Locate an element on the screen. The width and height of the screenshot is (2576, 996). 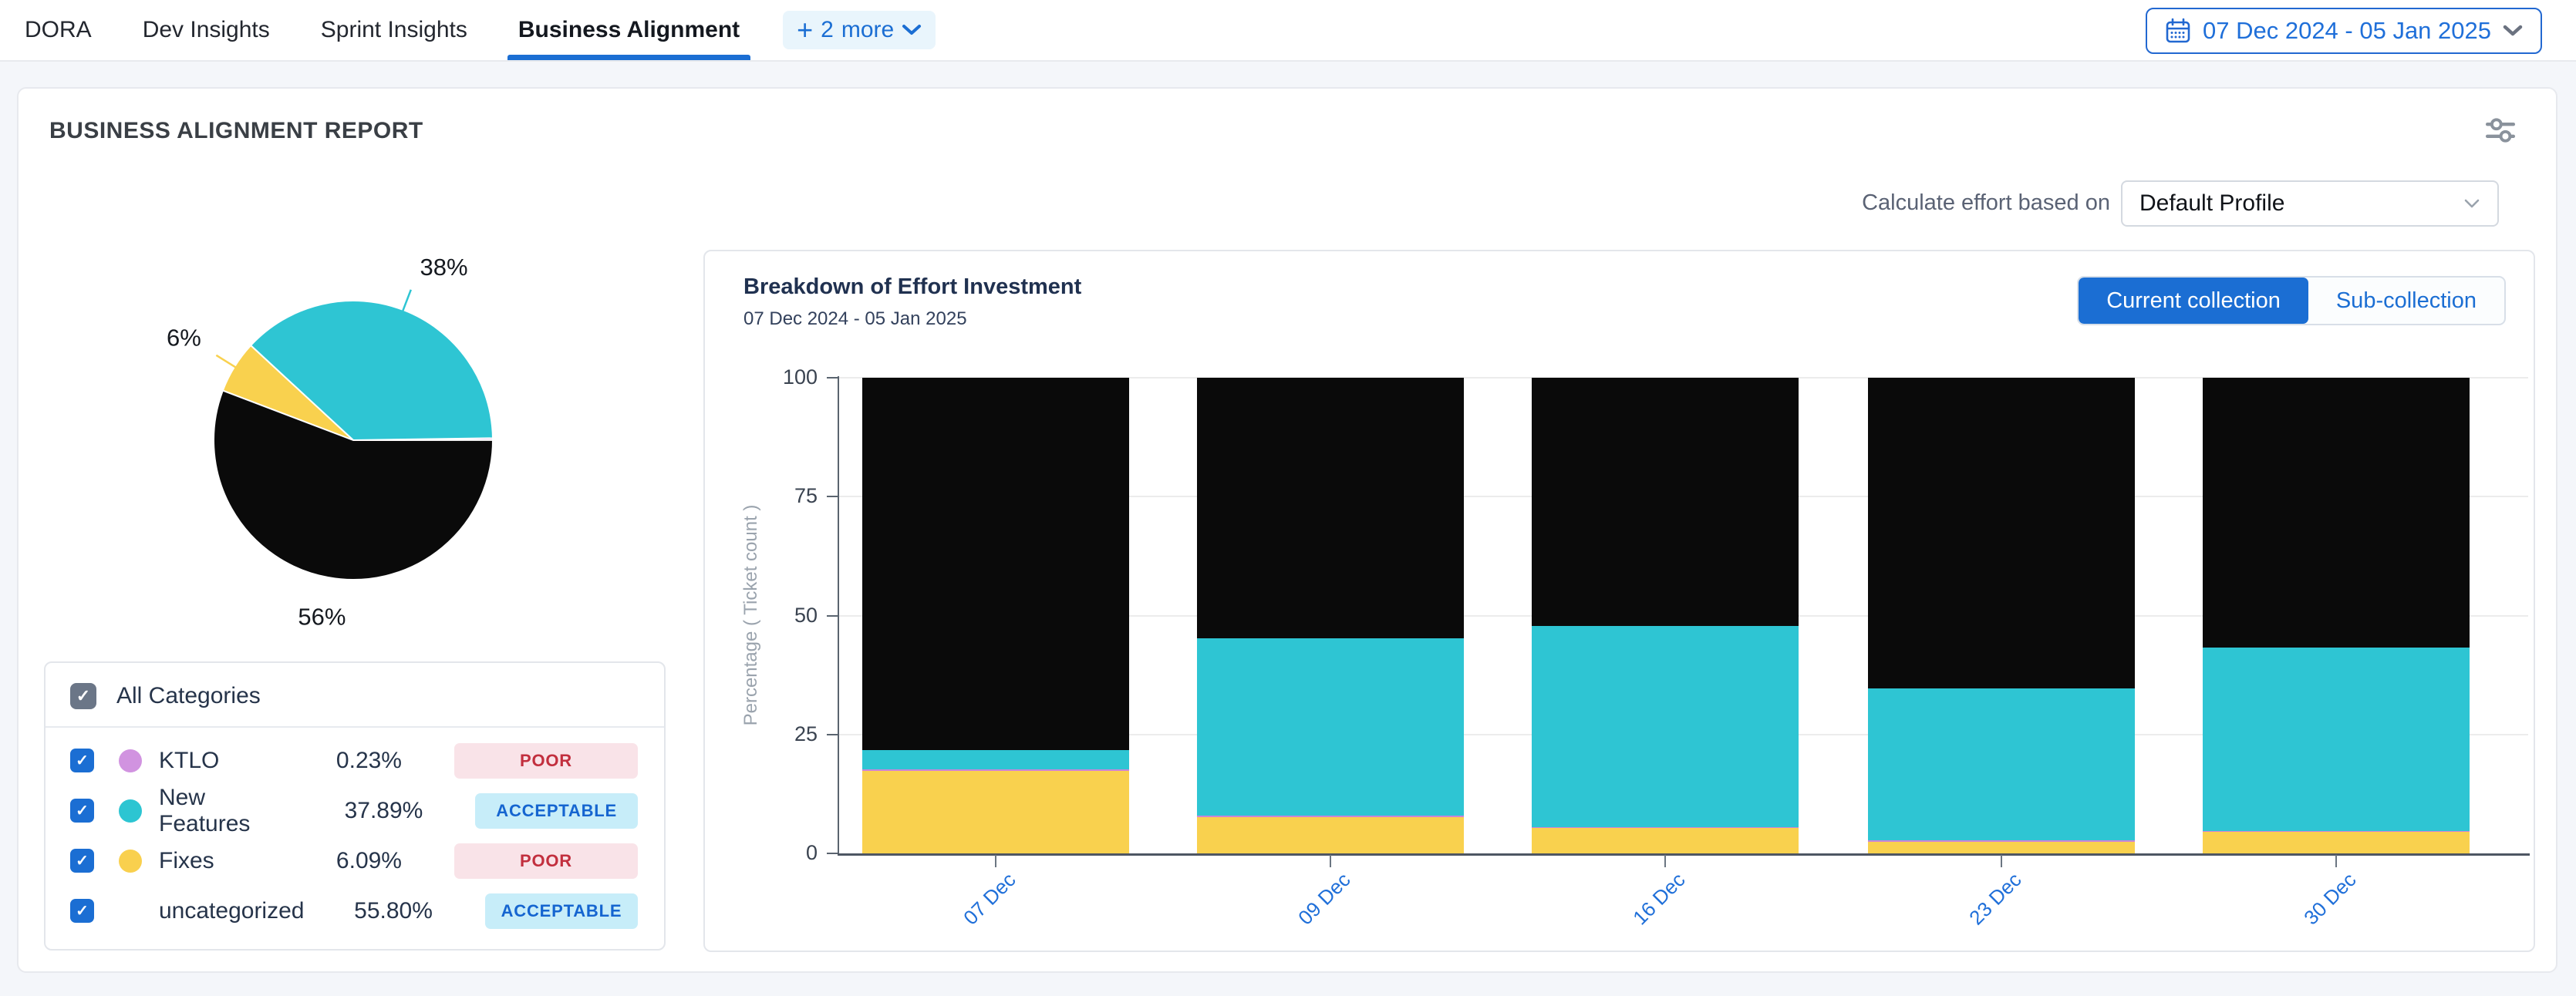
y-axis-tick-label: 100 is located at coordinates (800, 377).